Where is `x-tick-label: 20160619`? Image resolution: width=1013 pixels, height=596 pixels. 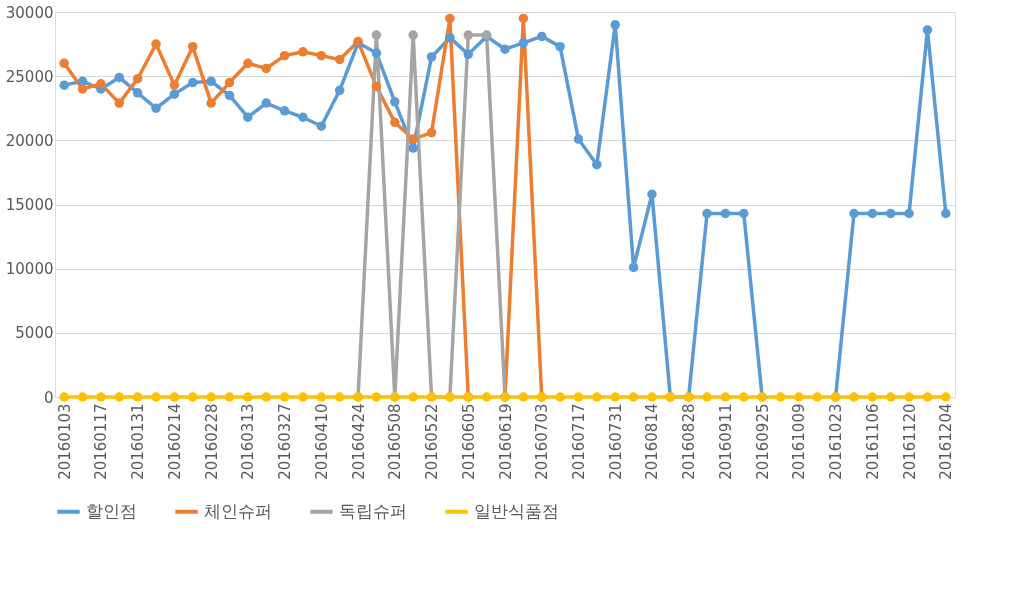 x-tick-label: 20160619 is located at coordinates (505, 441).